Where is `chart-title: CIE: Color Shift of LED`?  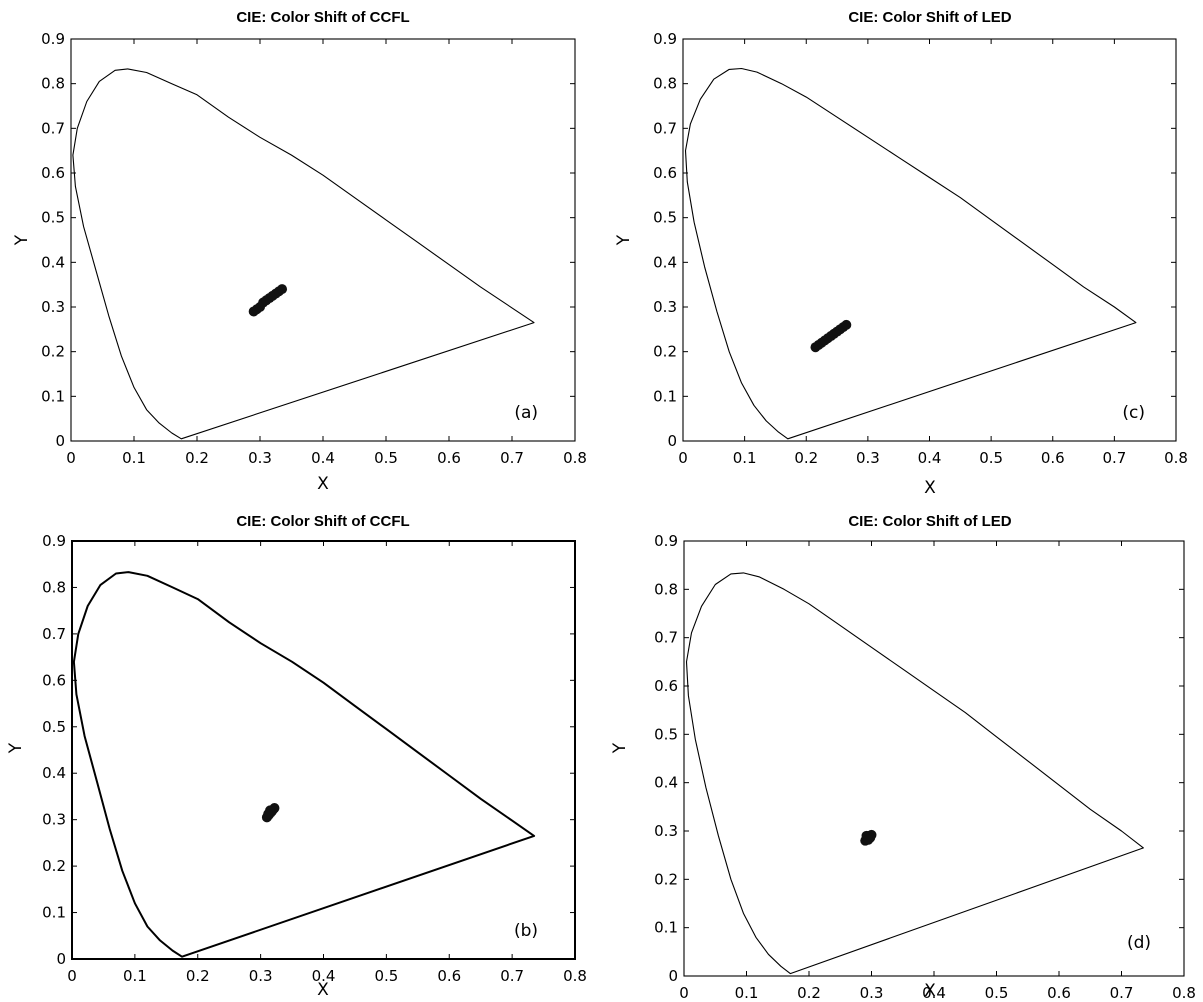
chart-title: CIE: Color Shift of LED is located at coordinates (929, 17).